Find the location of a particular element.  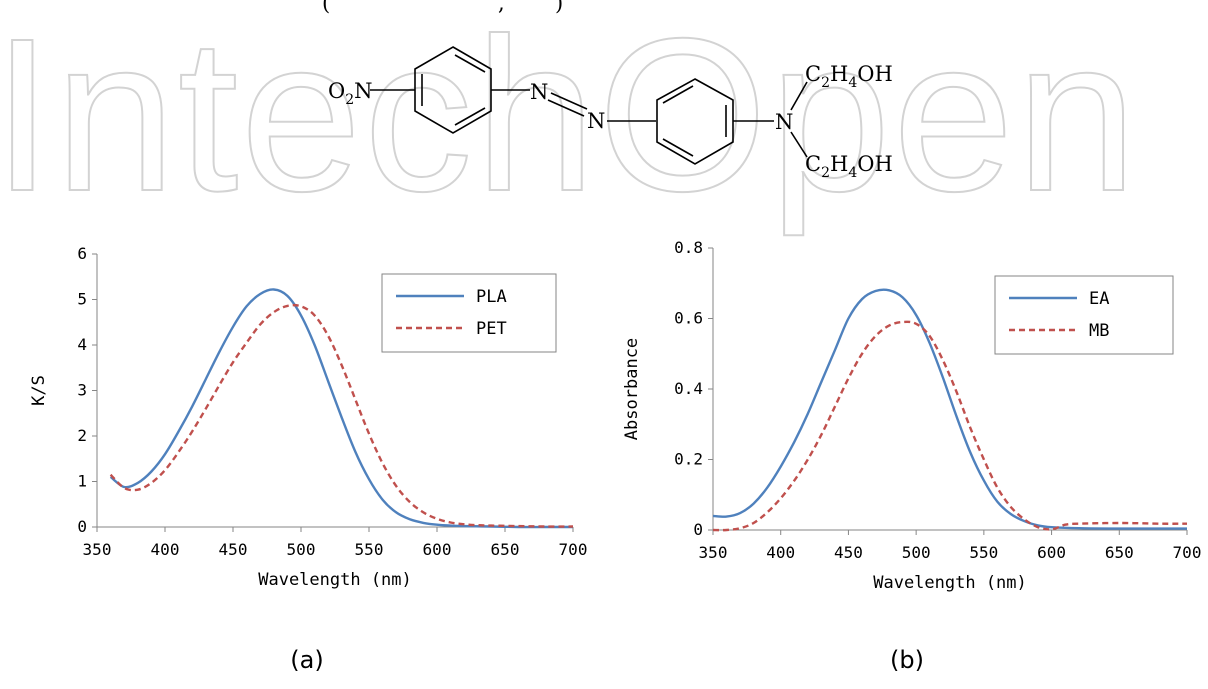

o2n-label: O2N is located at coordinates (350, 93).